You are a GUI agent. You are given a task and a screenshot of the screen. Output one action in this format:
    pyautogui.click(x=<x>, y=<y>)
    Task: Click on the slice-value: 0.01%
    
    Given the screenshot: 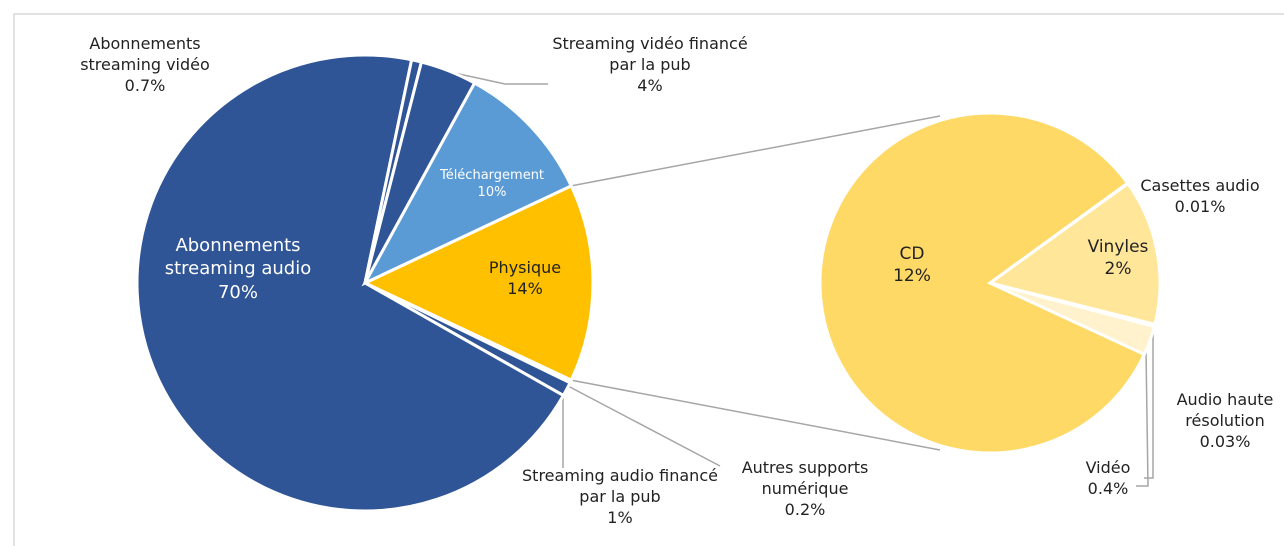 What is the action you would take?
    pyautogui.click(x=1200, y=206)
    